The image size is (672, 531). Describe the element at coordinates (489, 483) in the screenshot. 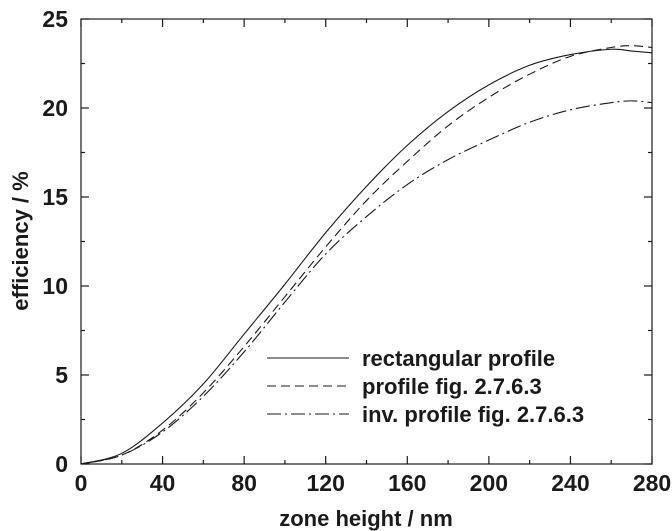

I see `x-tick-label: 200` at that location.